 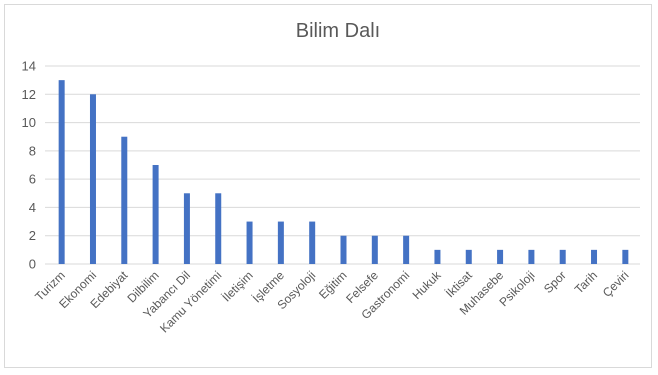 What do you see at coordinates (29, 66) in the screenshot?
I see `y-tick-label: 14` at bounding box center [29, 66].